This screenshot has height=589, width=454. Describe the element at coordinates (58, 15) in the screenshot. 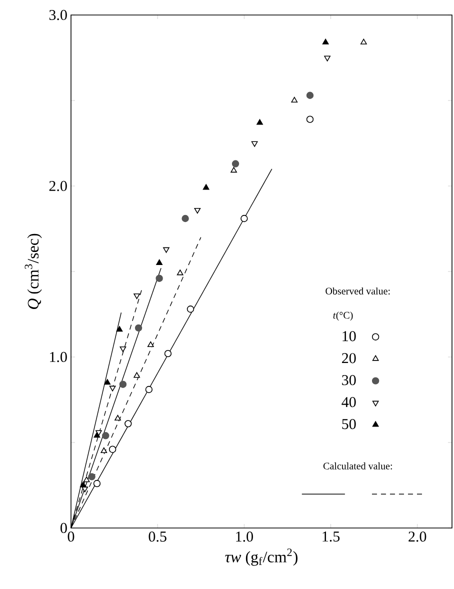

I see `y-tick-label: 3.0` at that location.